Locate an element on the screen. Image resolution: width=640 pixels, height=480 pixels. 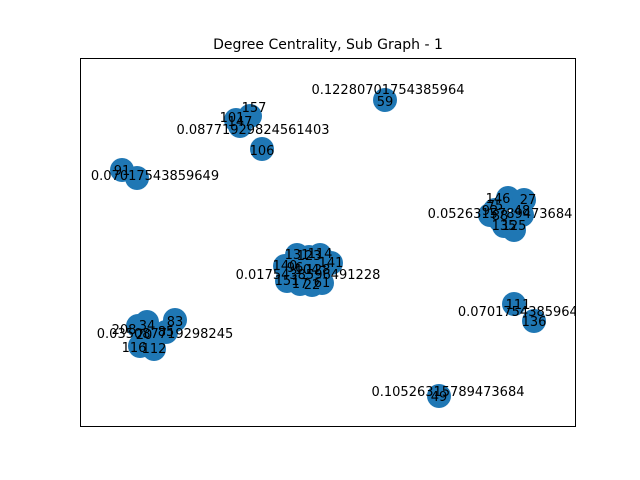
node-label: 49 is located at coordinates (439, 397).